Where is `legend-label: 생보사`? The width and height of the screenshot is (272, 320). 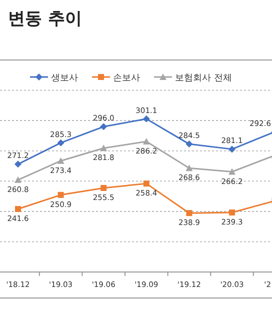 legend-label: 생보사 is located at coordinates (64, 79).